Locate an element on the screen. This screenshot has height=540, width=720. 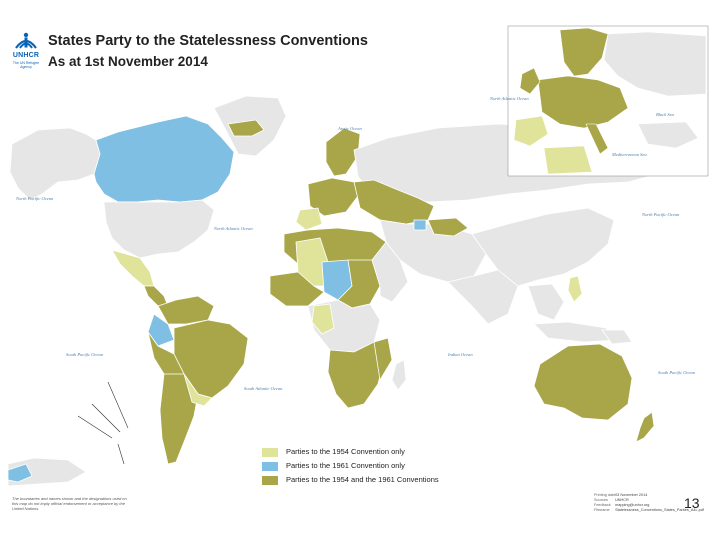
meta-value: 03 November 2014 is located at coordinates (631, 495).